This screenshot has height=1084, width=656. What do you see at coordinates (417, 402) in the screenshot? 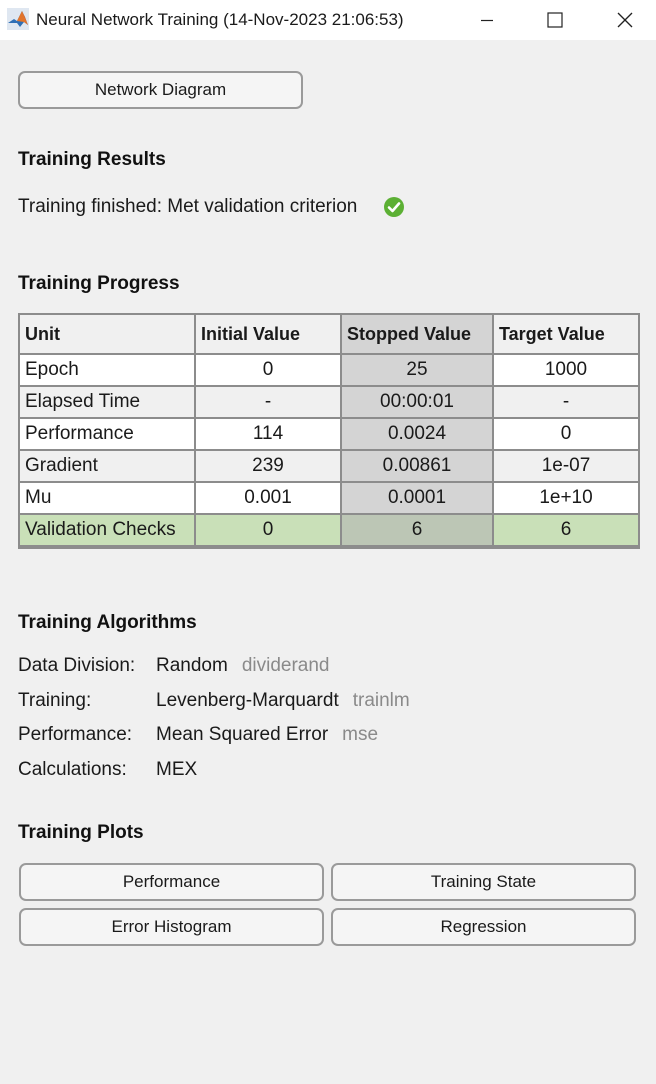
I see `table-cell: 00:00:01` at bounding box center [417, 402].